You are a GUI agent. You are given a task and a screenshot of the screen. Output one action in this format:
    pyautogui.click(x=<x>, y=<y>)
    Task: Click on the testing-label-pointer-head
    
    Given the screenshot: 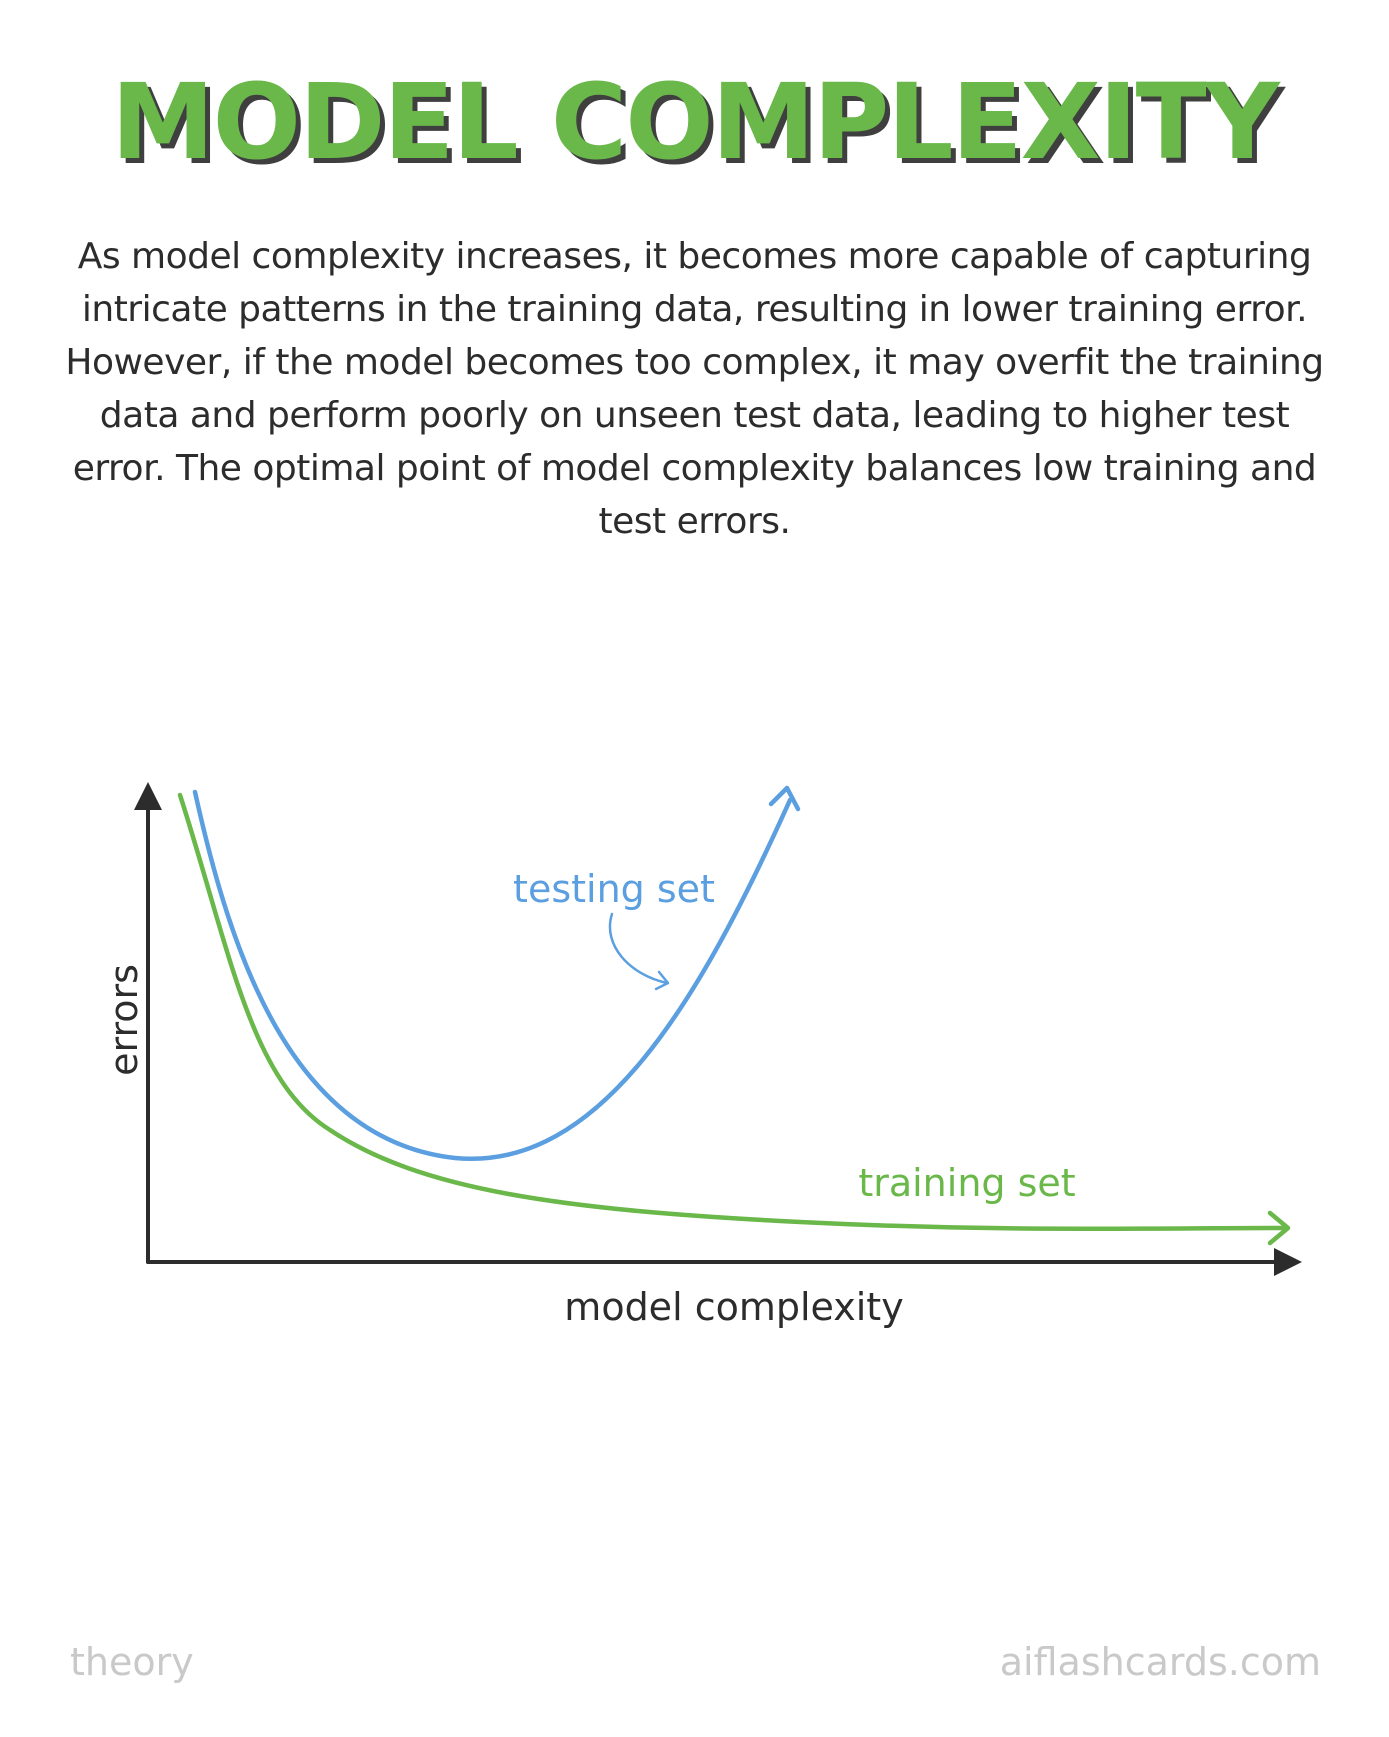 What is the action you would take?
    pyautogui.click(x=662, y=980)
    